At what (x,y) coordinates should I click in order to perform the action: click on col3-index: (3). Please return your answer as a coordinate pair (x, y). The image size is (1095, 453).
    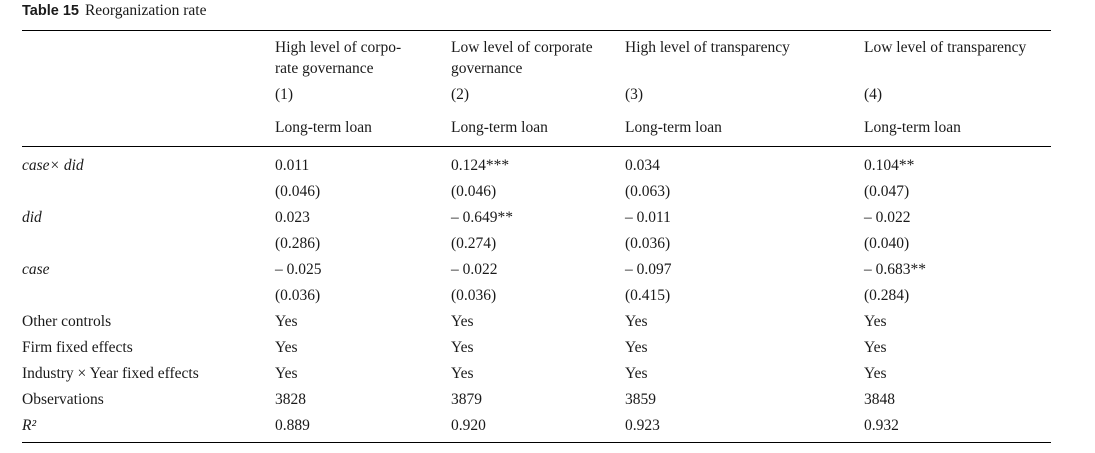
    Looking at the image, I should click on (634, 94).